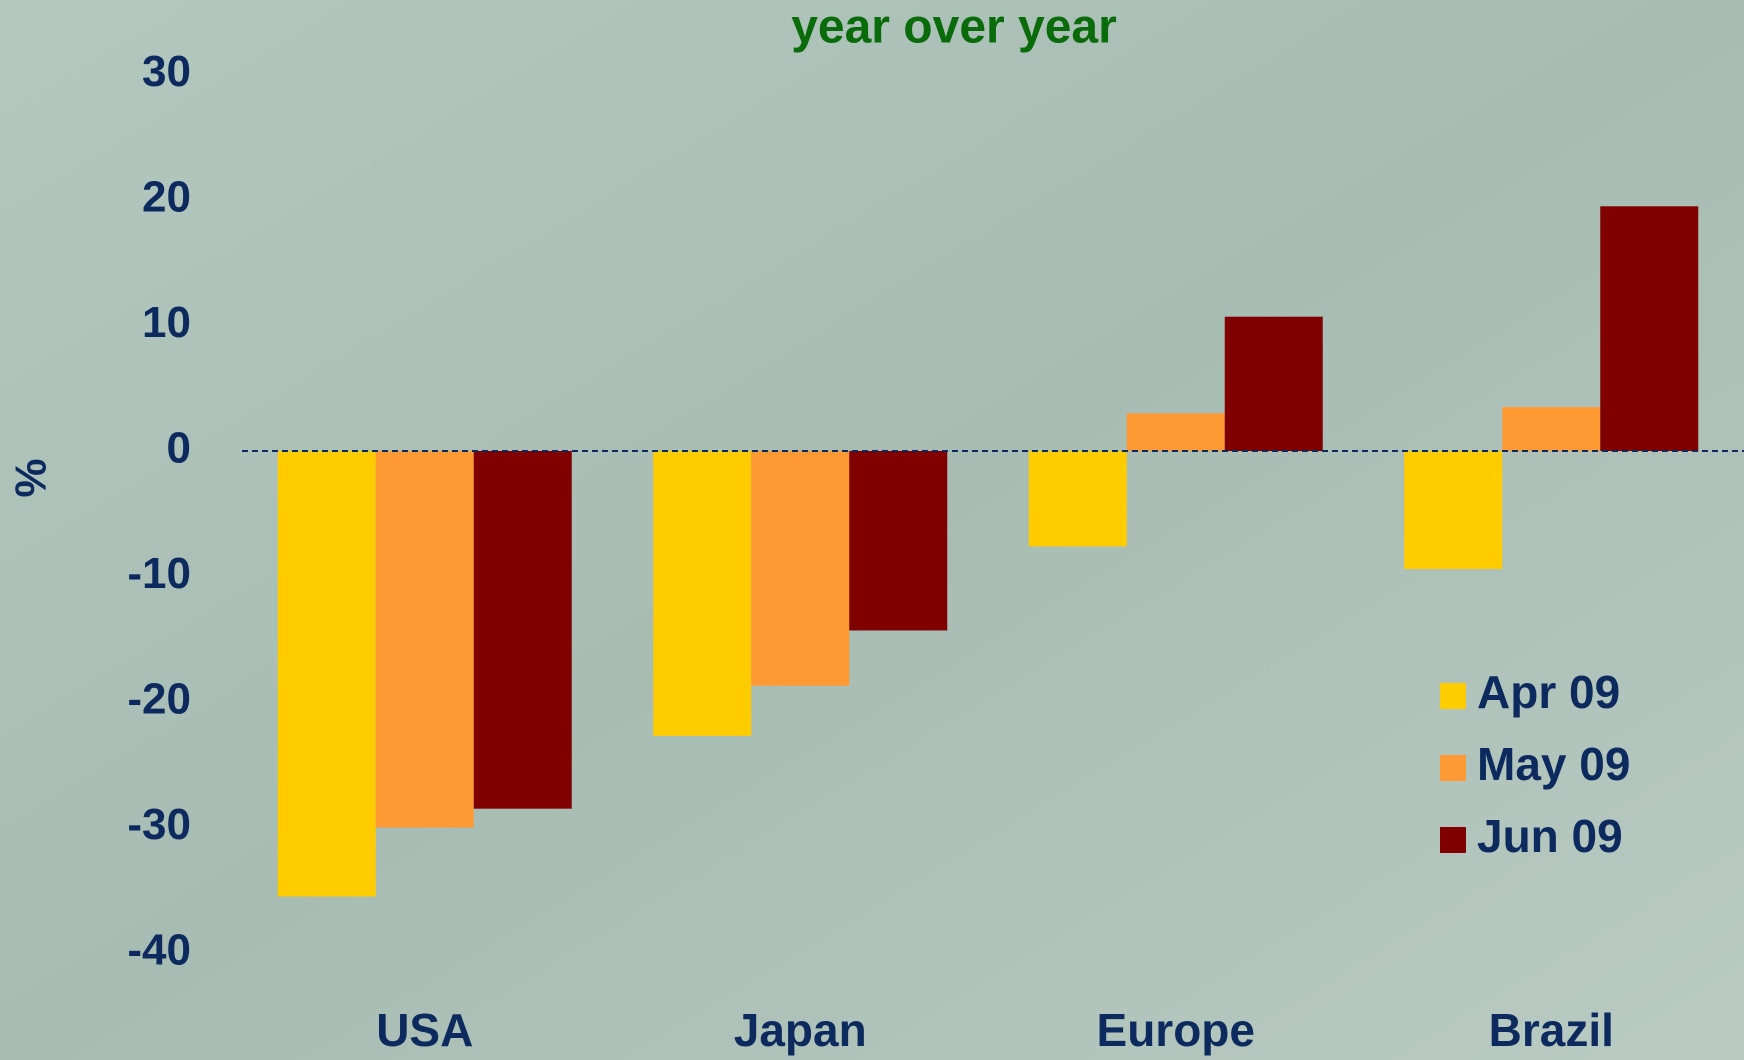  What do you see at coordinates (179, 448) in the screenshot?
I see `y-tick-label: 0` at bounding box center [179, 448].